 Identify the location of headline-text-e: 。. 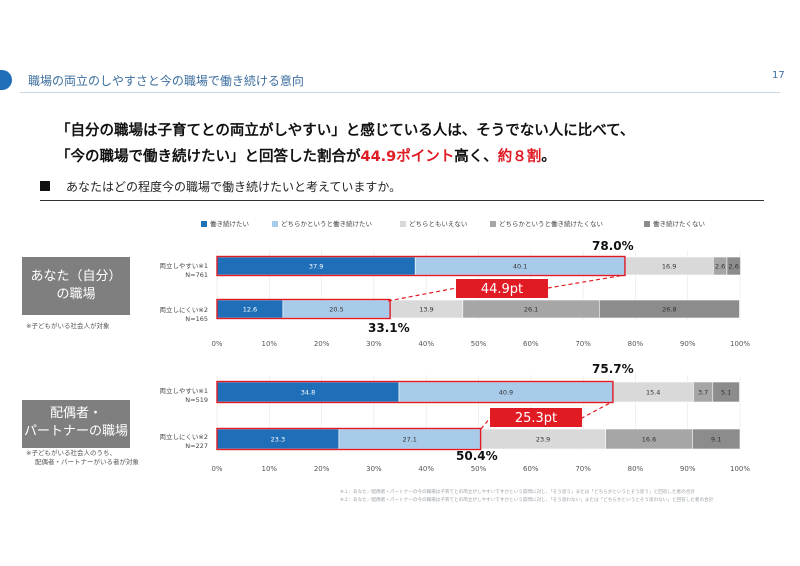
(548, 157).